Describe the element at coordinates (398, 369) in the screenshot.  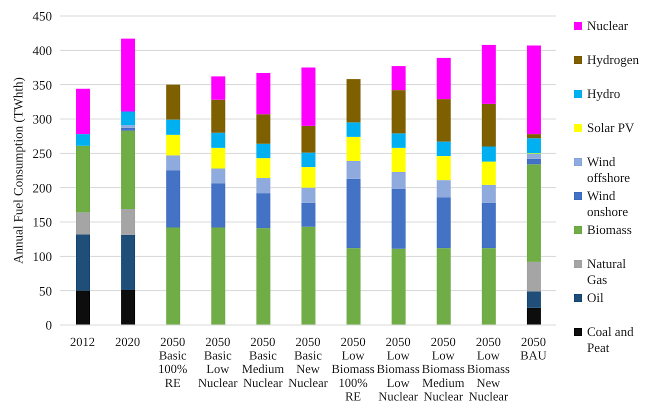
I see `x-tick-label: 2050 Low Biomass Low Nuclear` at that location.